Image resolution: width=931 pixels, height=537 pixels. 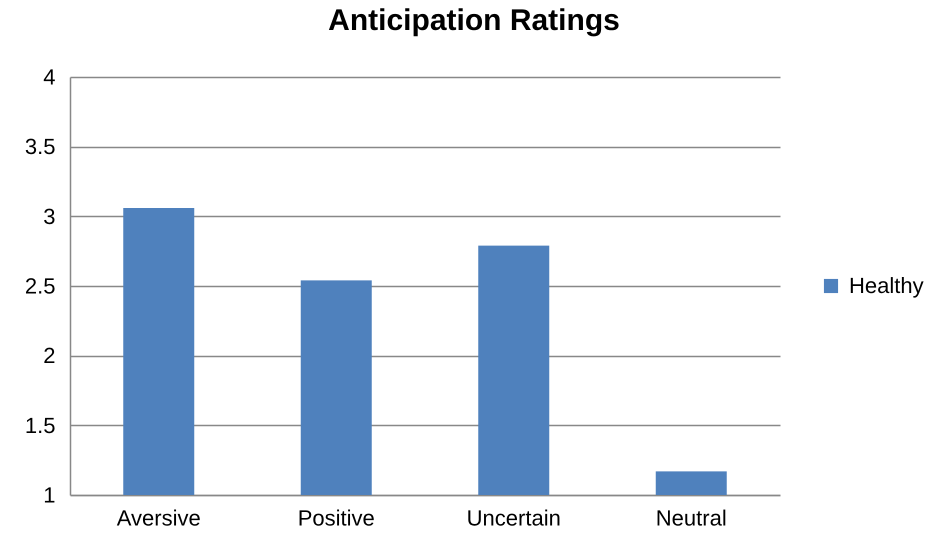 I want to click on y-tick-label: 4, so click(x=49, y=77).